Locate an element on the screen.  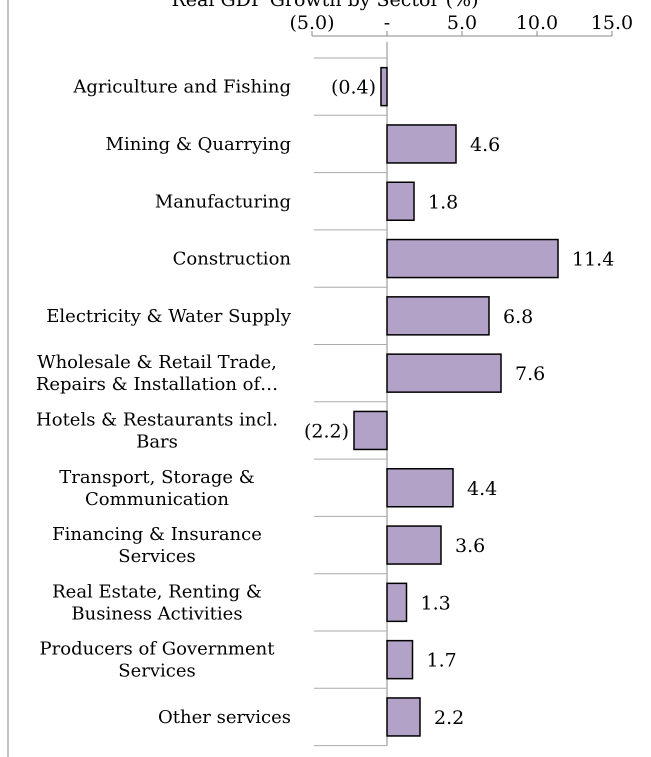
category-label-line: Manufacturing is located at coordinates (223, 201).